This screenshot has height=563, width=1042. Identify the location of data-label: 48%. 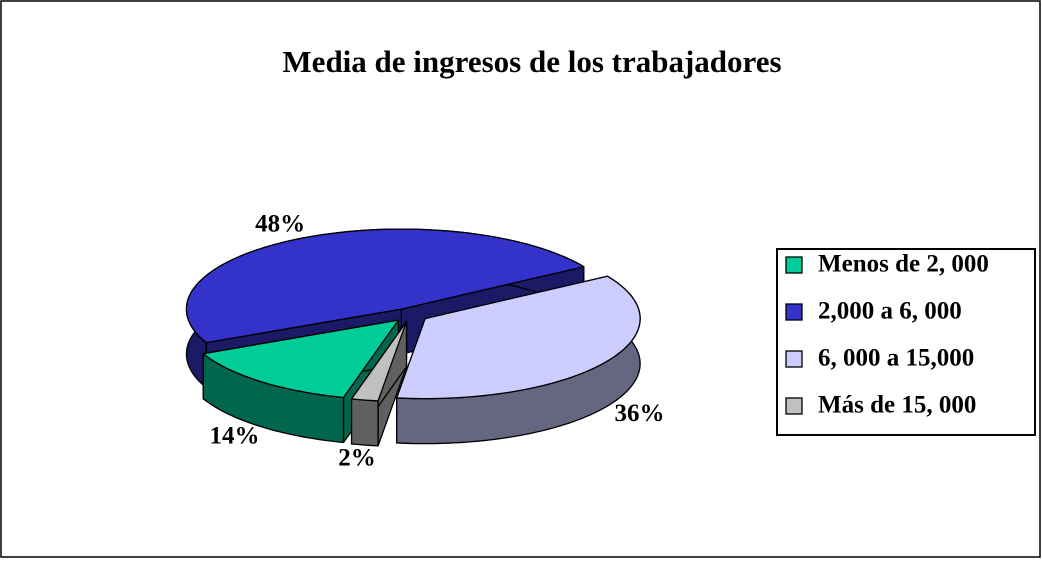
(280, 223).